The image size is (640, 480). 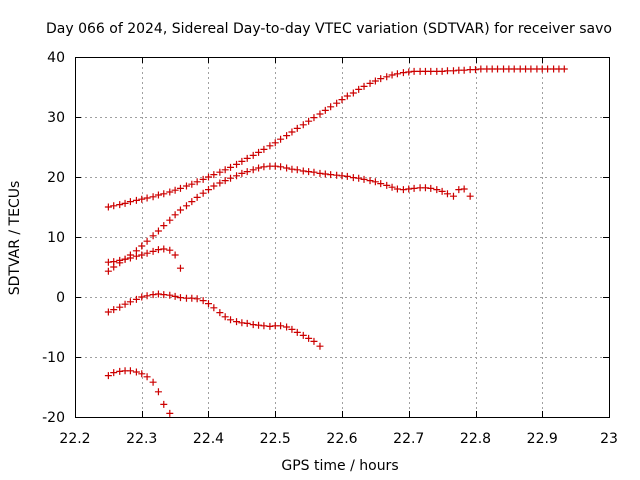 I want to click on x-tick-label: 22.4, so click(x=208, y=439).